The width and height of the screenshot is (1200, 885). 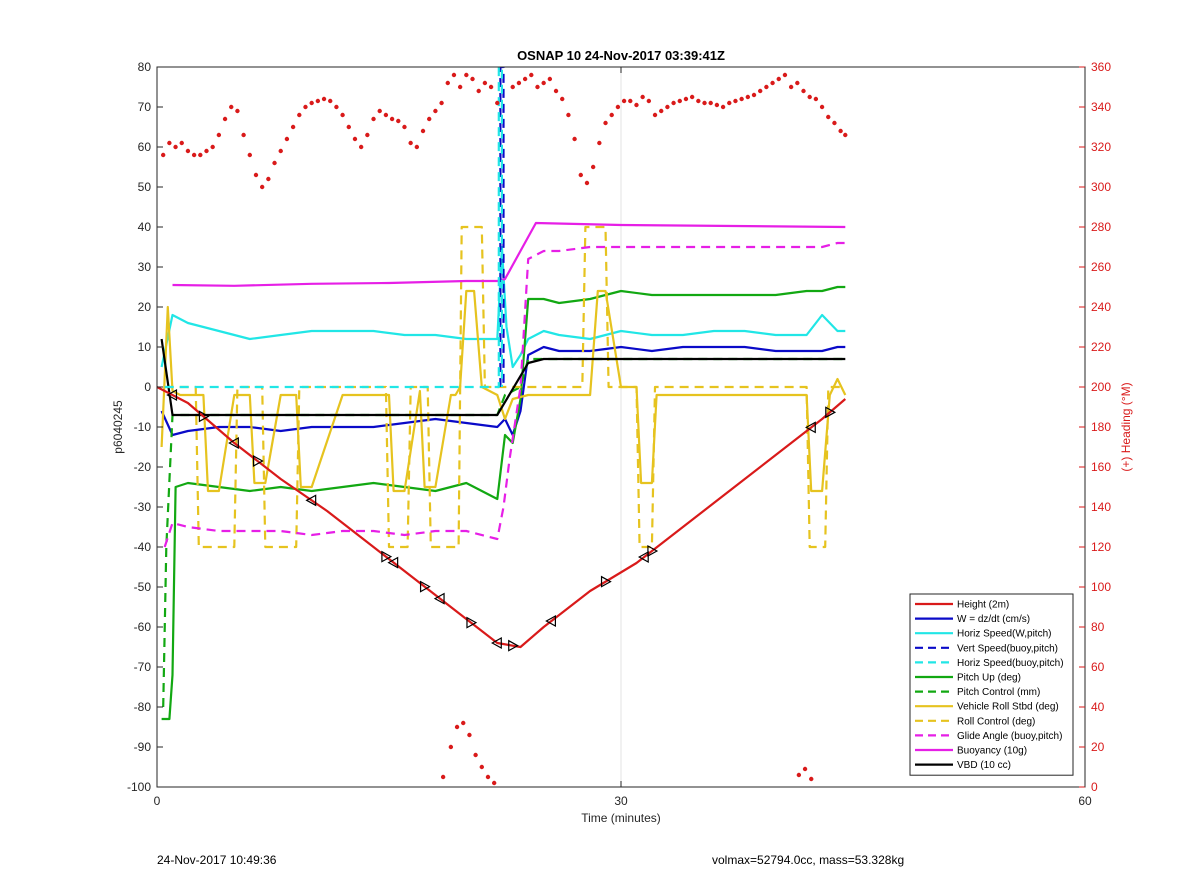 I want to click on y-axis-label: p6040245, so click(x=118, y=427).